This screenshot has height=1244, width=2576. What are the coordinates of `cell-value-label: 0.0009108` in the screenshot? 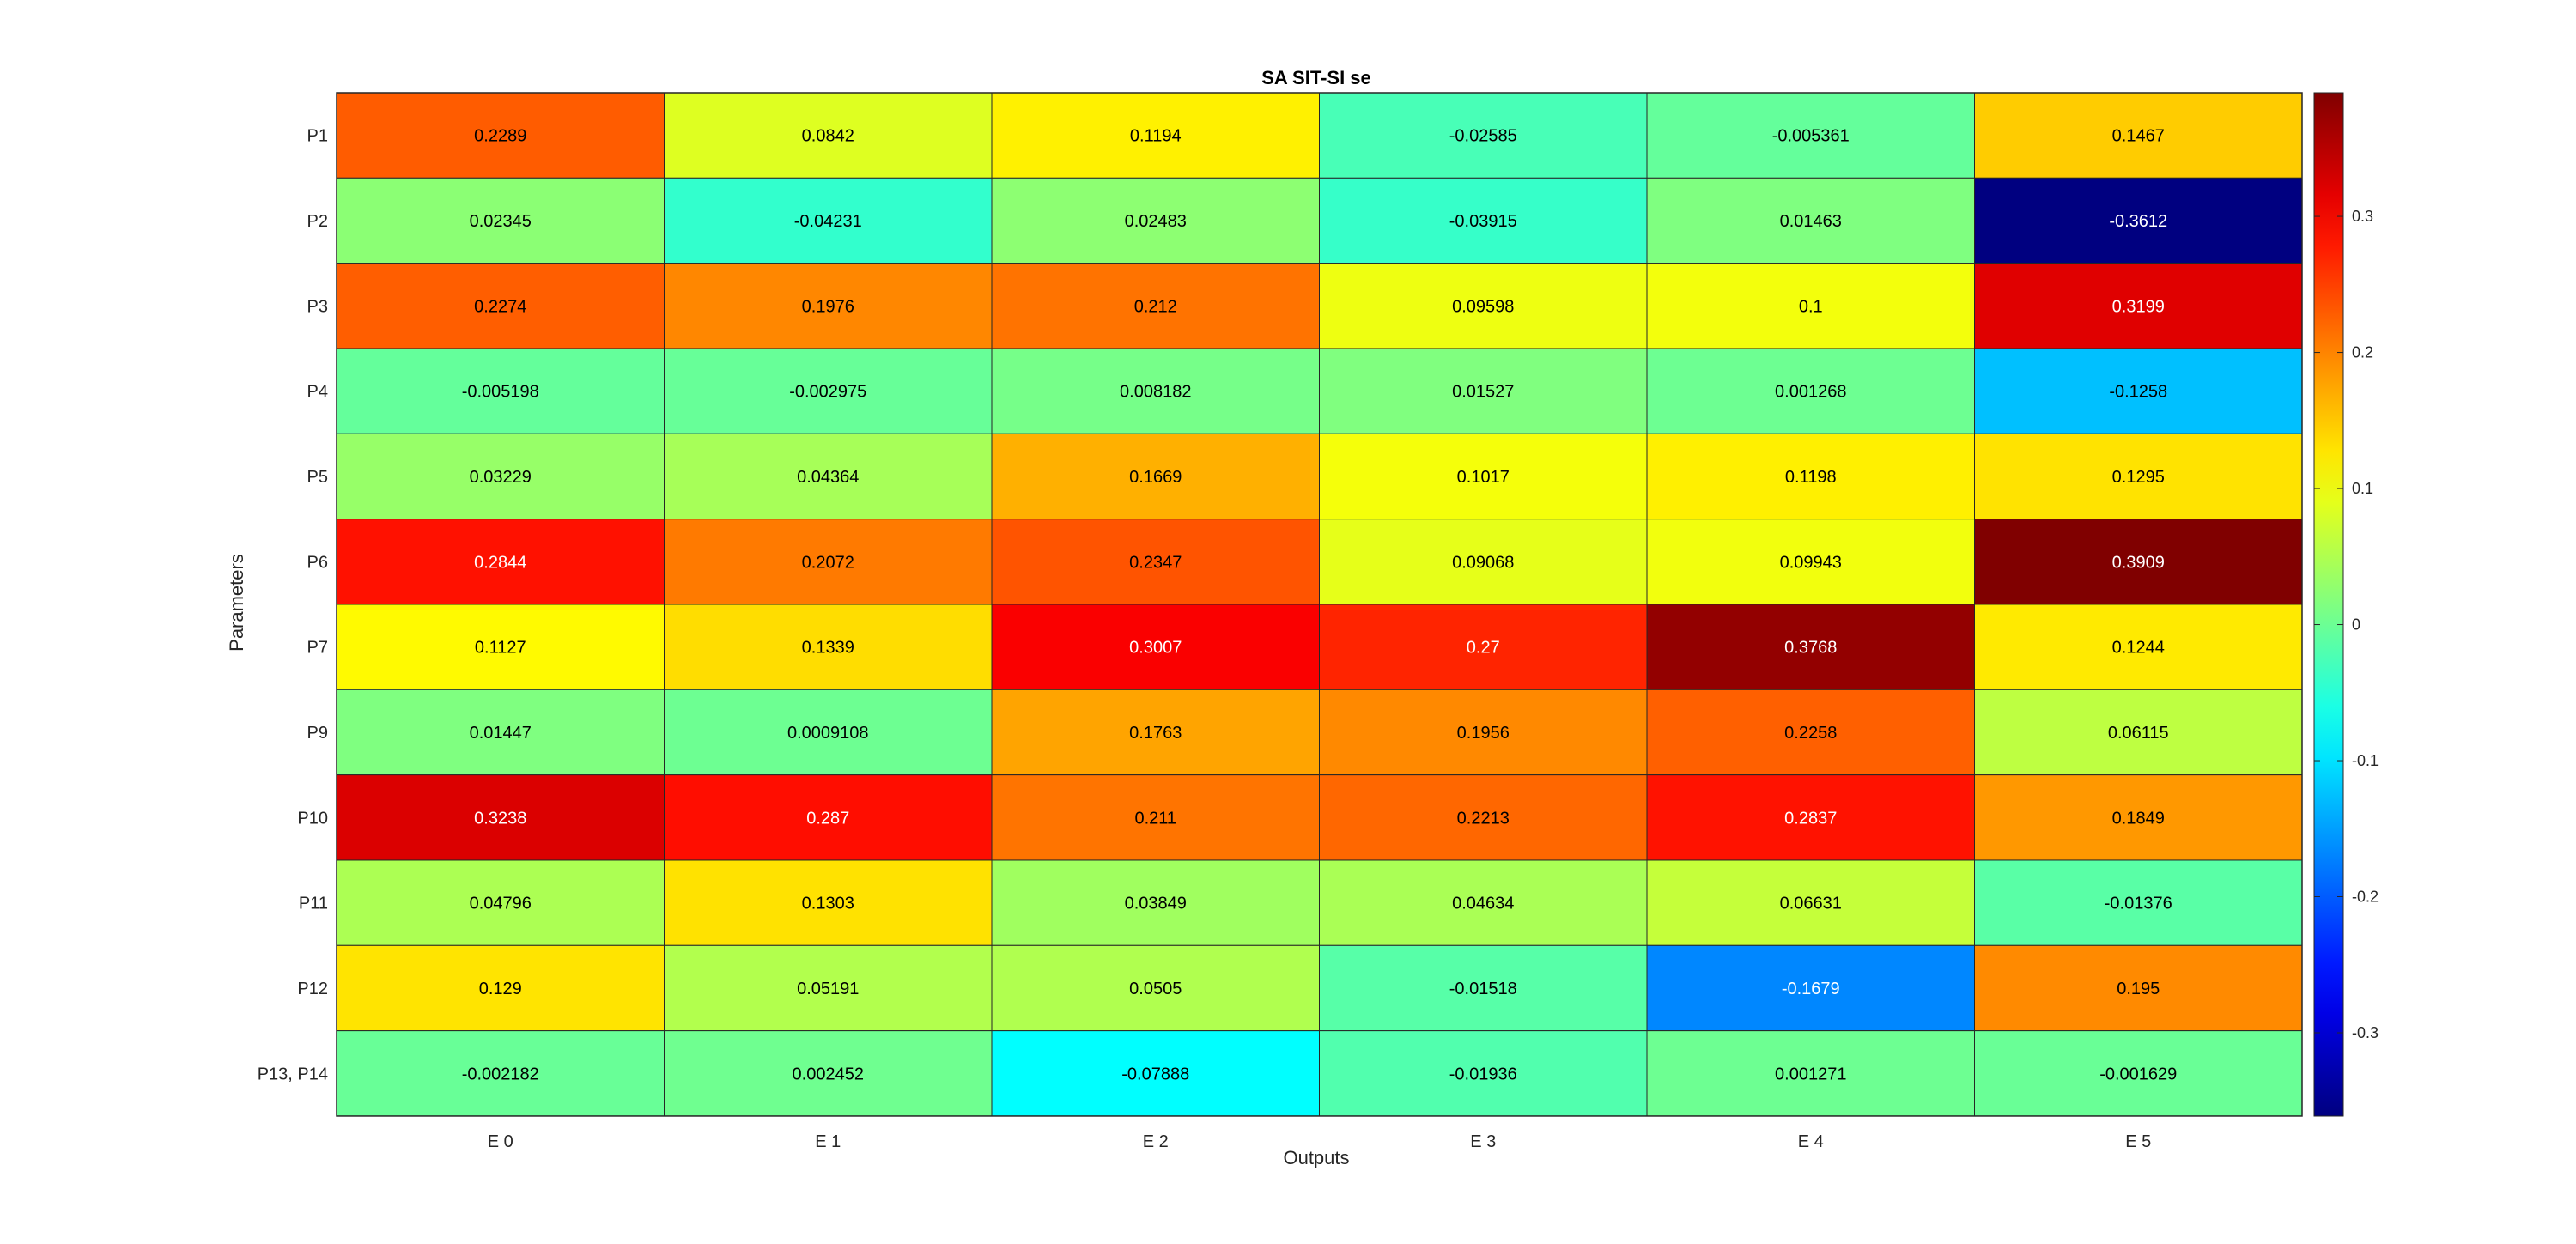 It's located at (828, 734).